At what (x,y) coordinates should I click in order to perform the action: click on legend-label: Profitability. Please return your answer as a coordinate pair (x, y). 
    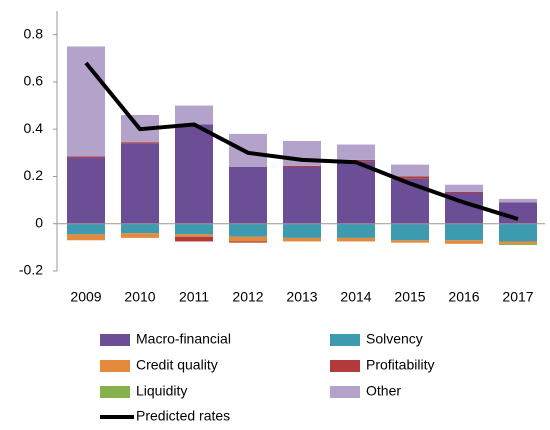
    Looking at the image, I should click on (400, 365).